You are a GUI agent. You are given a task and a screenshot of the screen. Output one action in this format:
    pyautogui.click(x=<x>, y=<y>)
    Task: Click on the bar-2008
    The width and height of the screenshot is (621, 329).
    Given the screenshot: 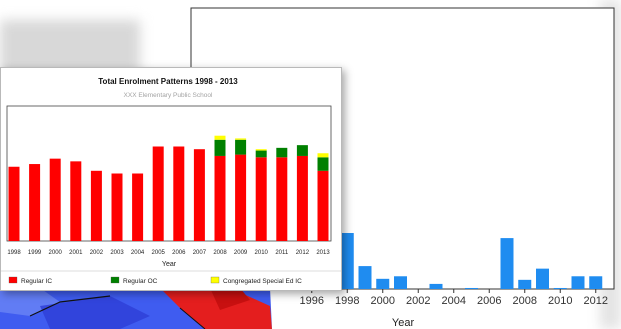 What is the action you would take?
    pyautogui.click(x=525, y=284)
    